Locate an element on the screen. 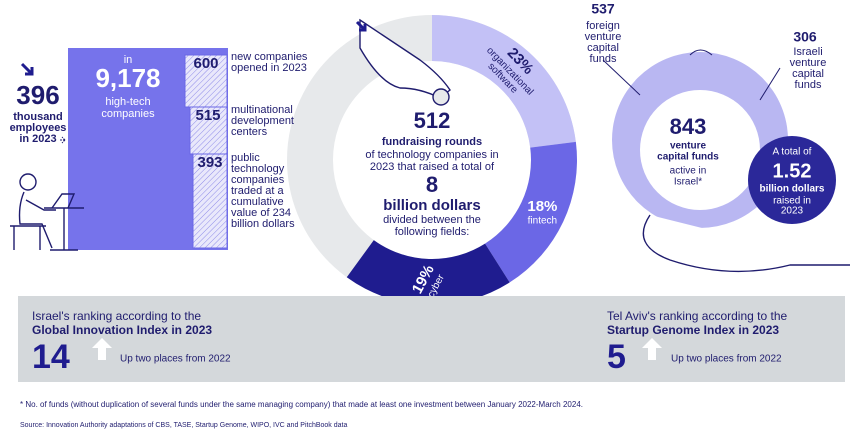 The height and width of the screenshot is (432, 865). segment-label: fintech is located at coordinates (542, 221).